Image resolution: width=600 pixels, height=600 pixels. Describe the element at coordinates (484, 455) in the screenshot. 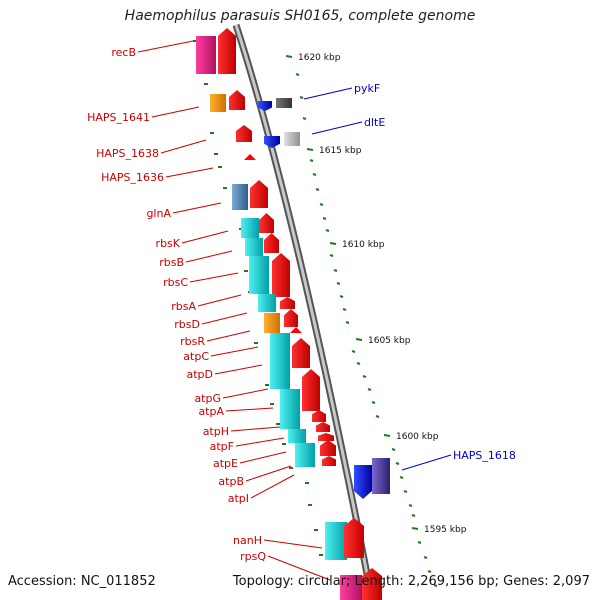

I see `gene-label-haps_1618: HAPS_1618` at that location.